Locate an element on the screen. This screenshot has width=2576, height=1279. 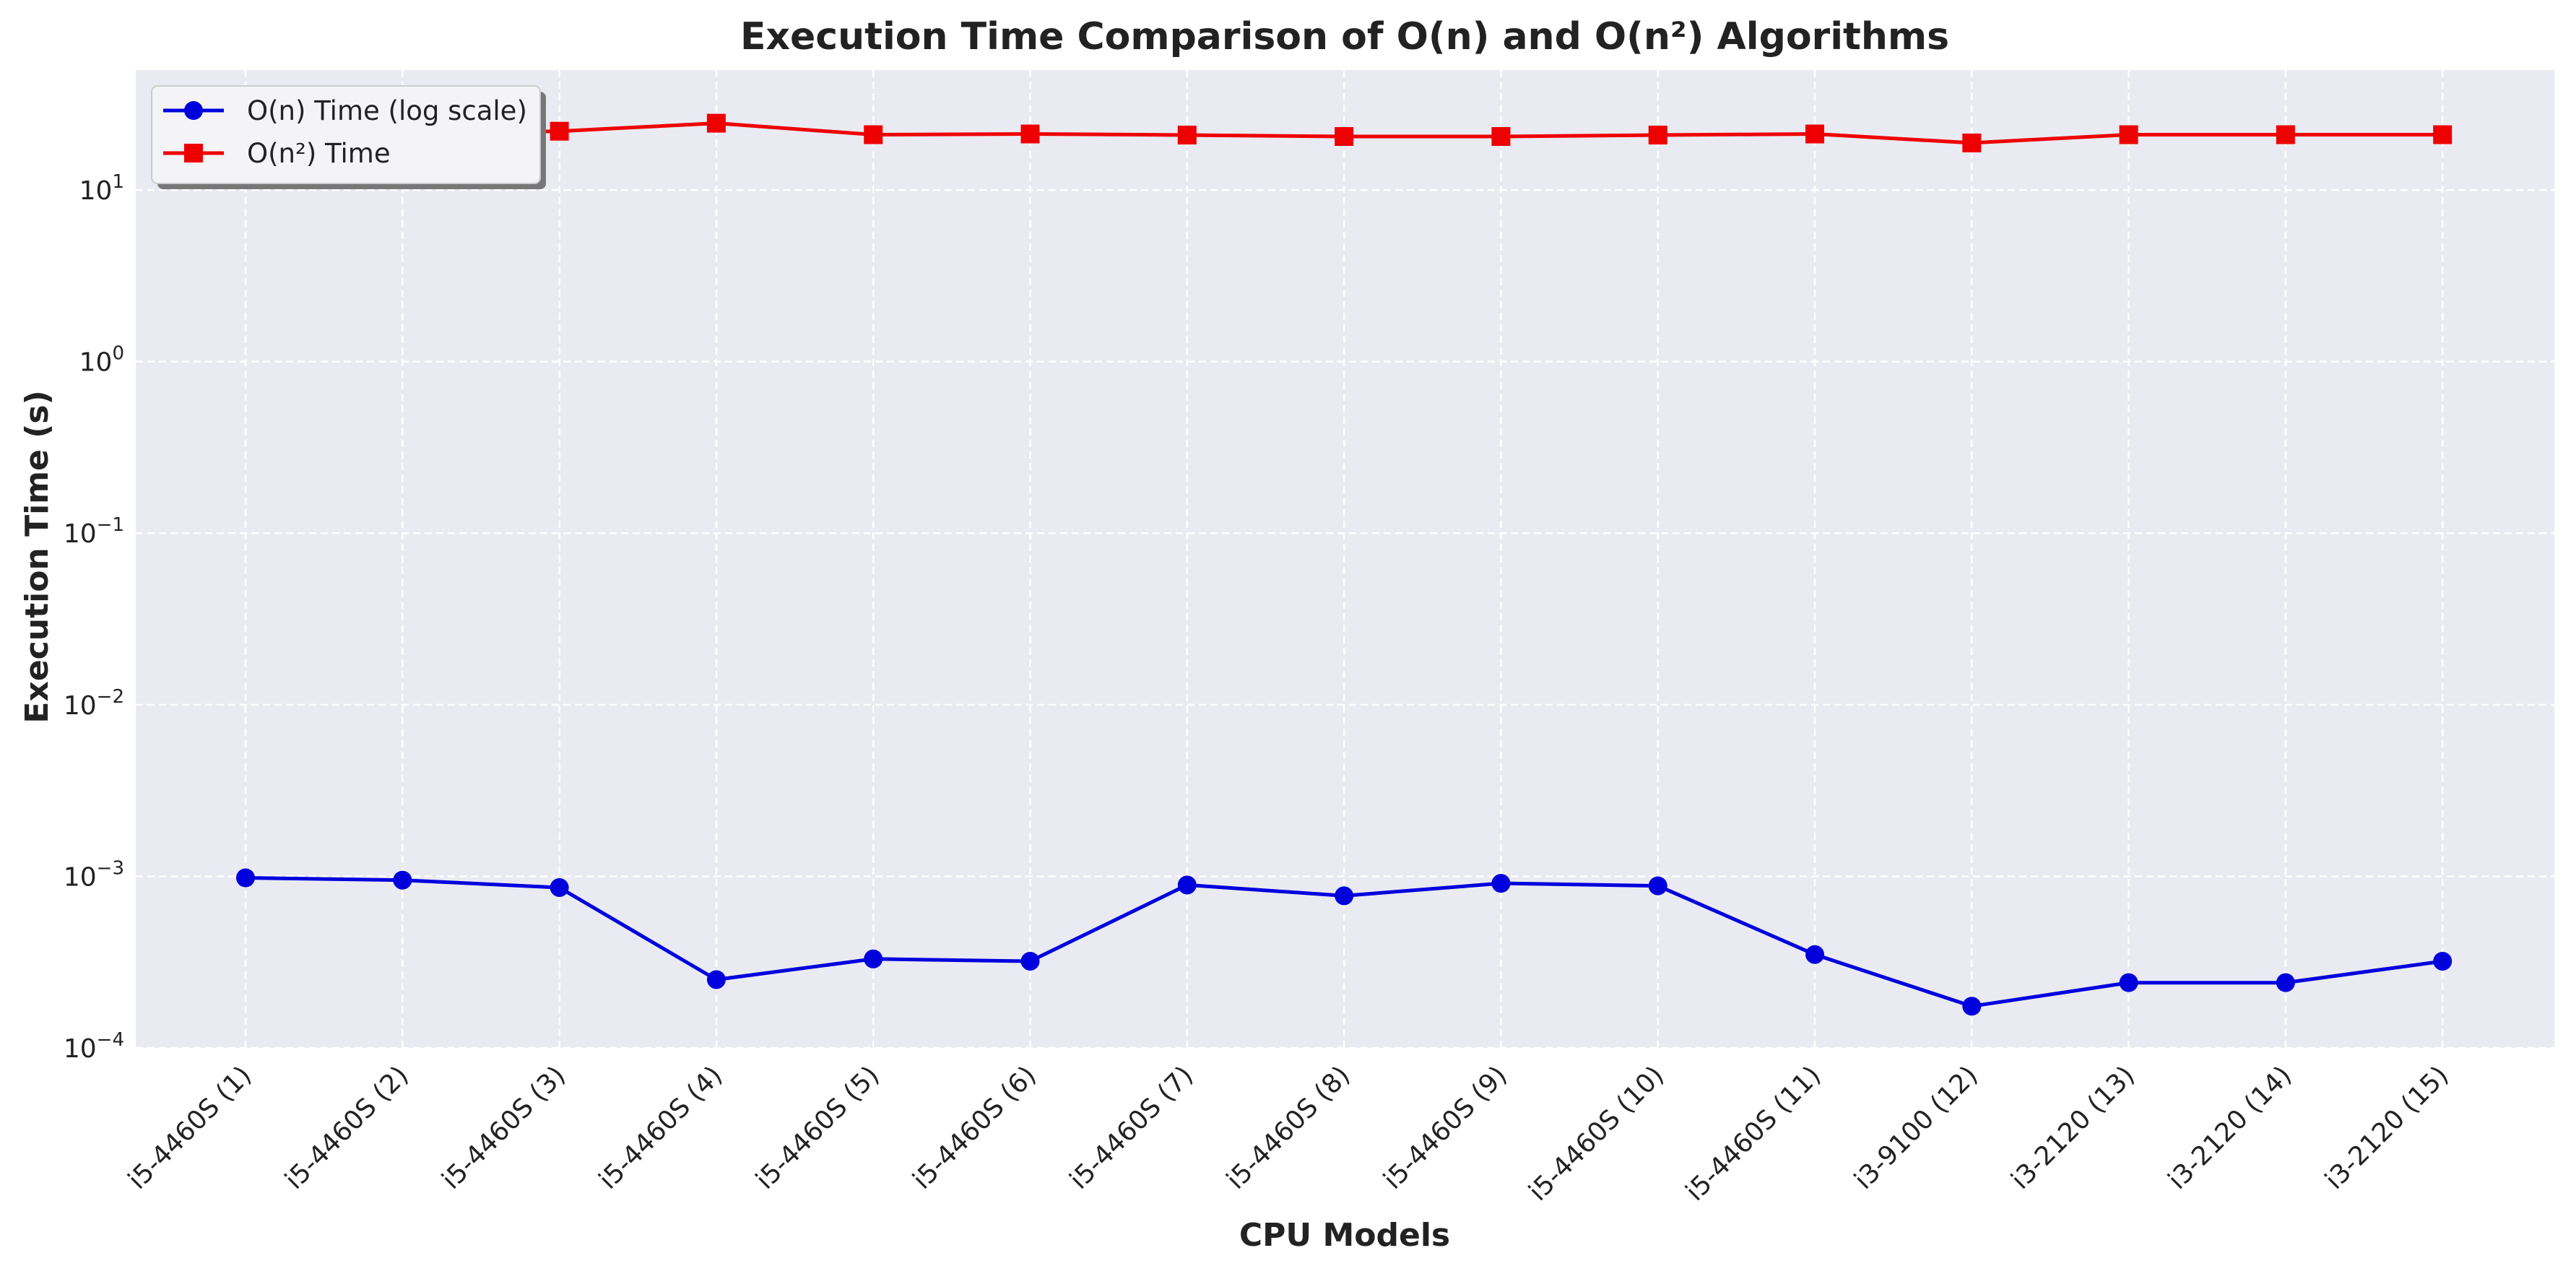
y-tick-label-3: 10⁻¹ is located at coordinates (94, 531).